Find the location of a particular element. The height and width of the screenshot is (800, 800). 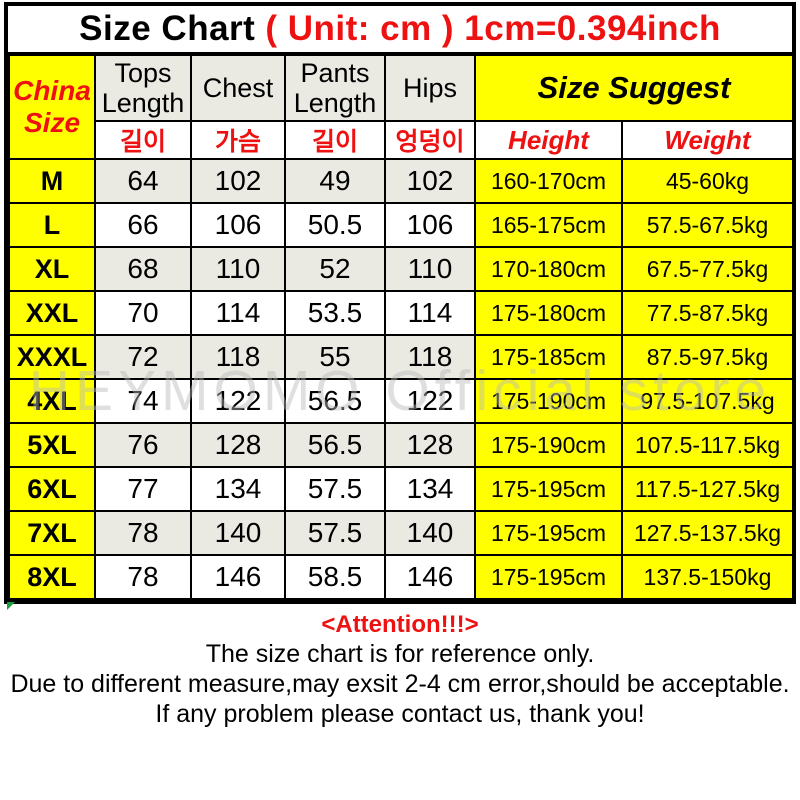

pants-length-cell: 49 is located at coordinates (335, 181).